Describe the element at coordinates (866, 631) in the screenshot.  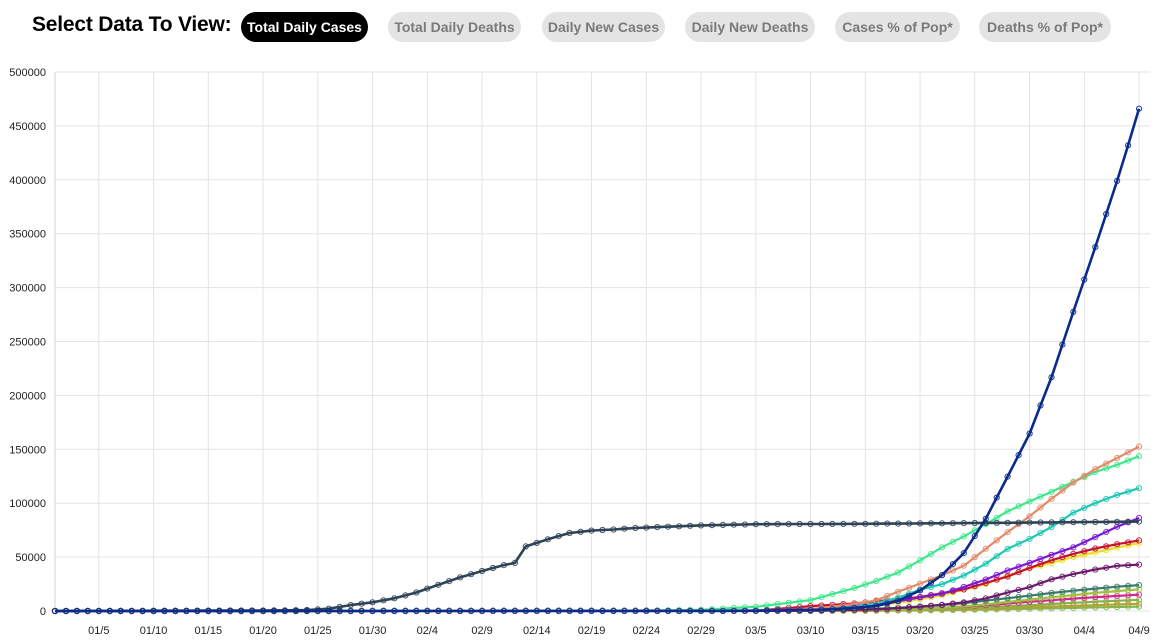
I see `x-tick-label: 03/15` at that location.